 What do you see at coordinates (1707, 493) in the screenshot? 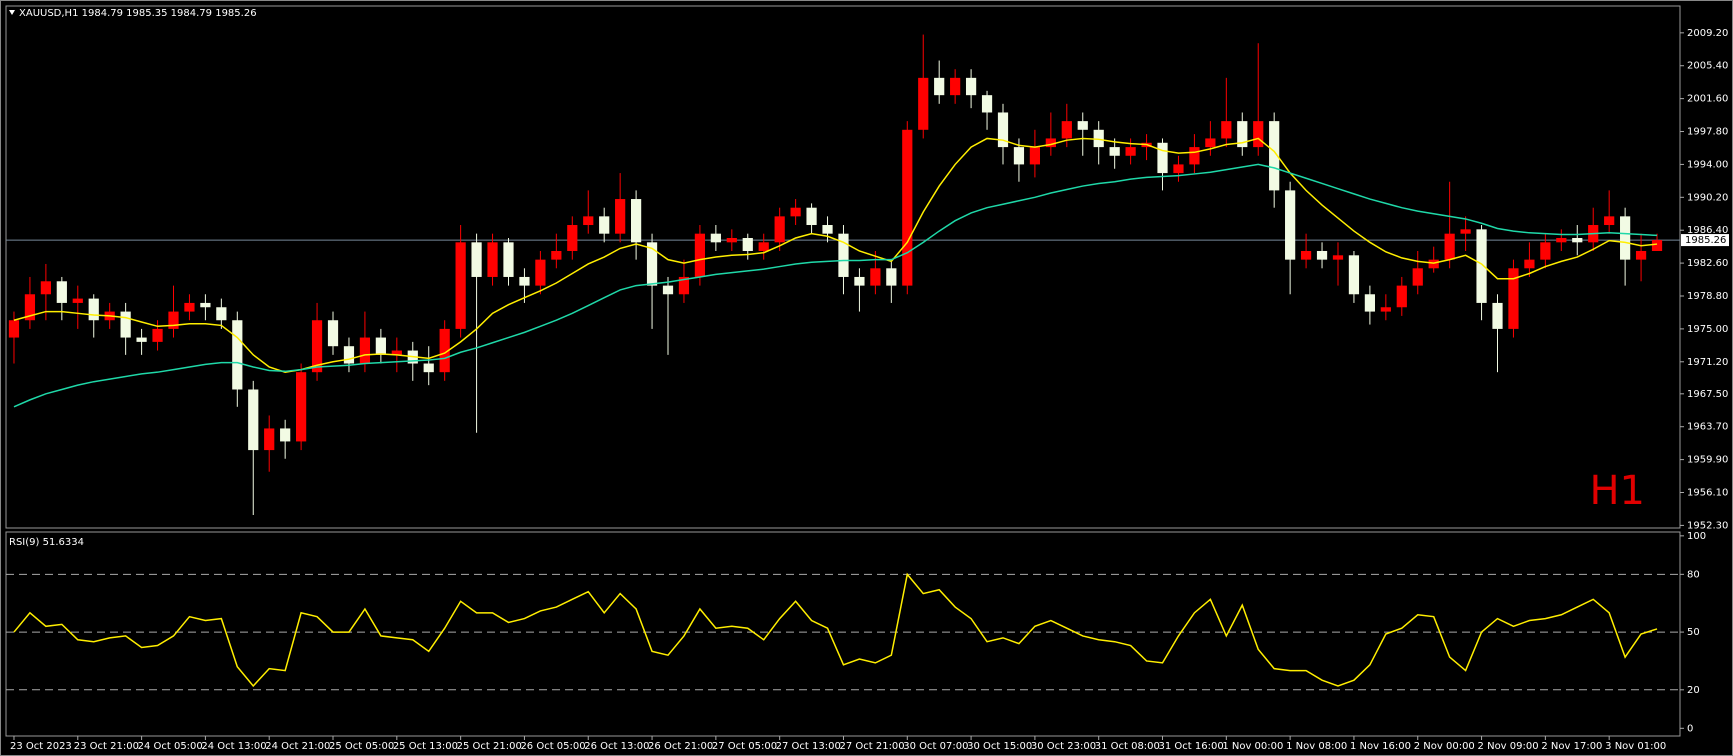
I see `y-tick-label: 1956.10` at bounding box center [1707, 493].